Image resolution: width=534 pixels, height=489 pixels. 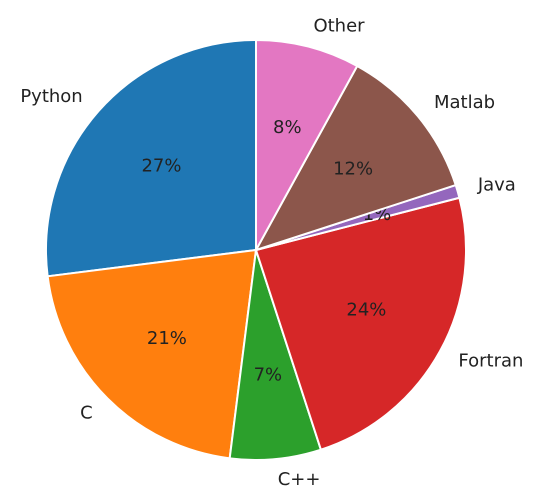 I want to click on percent-label: 27%, so click(x=161, y=166).